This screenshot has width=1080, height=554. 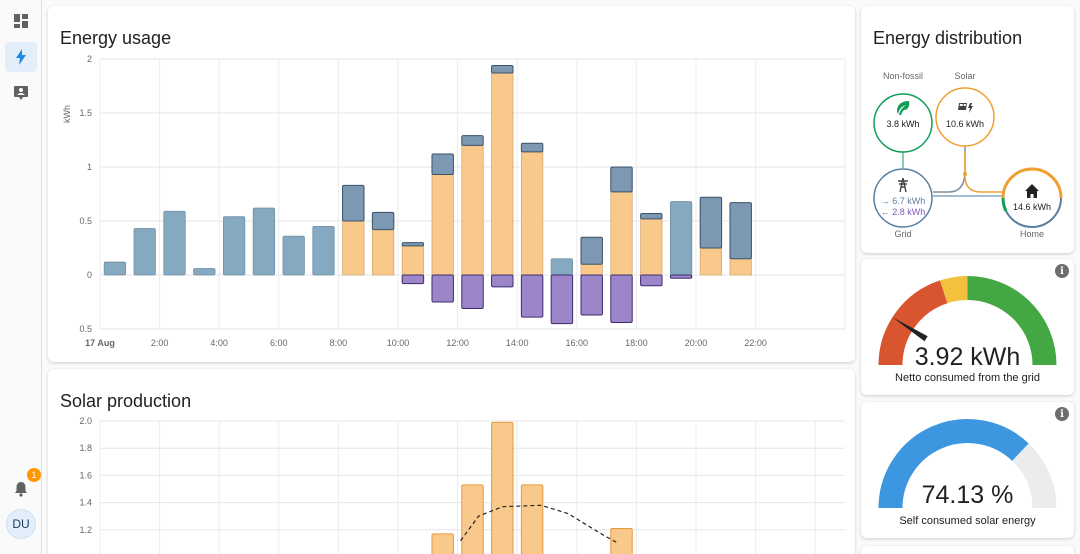 I want to click on x-tick-label: 18:00, so click(x=636, y=343).